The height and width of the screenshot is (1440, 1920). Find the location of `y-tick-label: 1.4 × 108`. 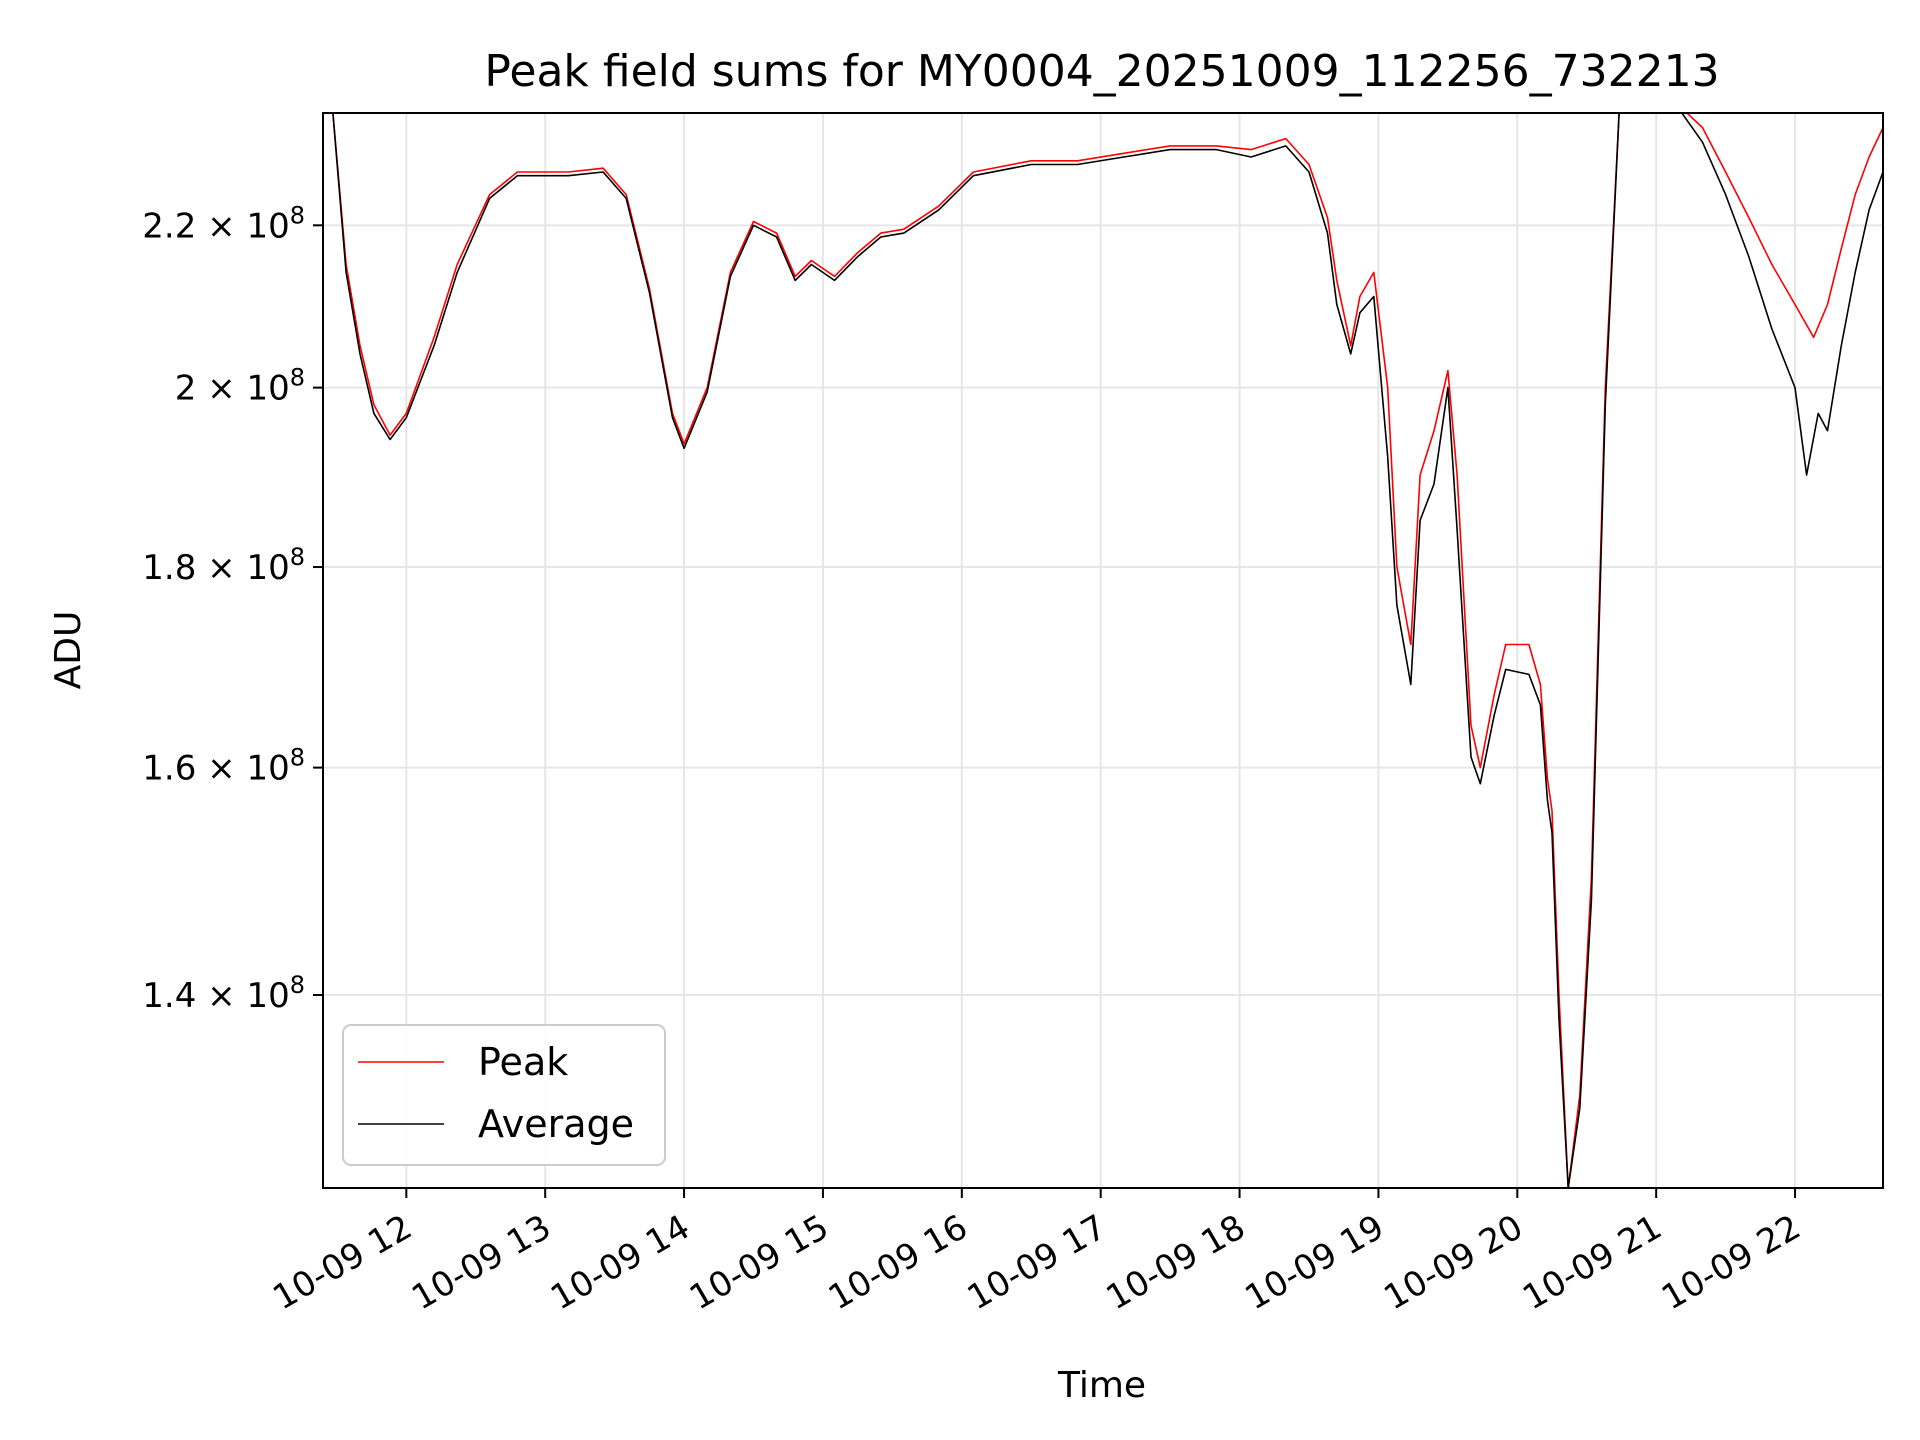

y-tick-label: 1.4 × 108 is located at coordinates (223, 993).